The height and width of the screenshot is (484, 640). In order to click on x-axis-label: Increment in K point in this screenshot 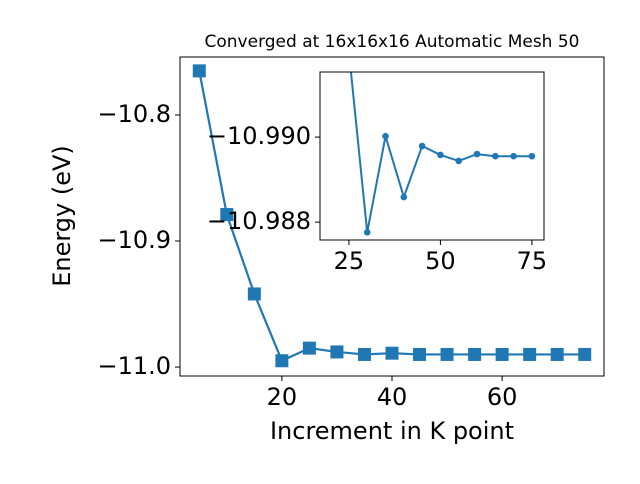, I will do `click(392, 431)`.